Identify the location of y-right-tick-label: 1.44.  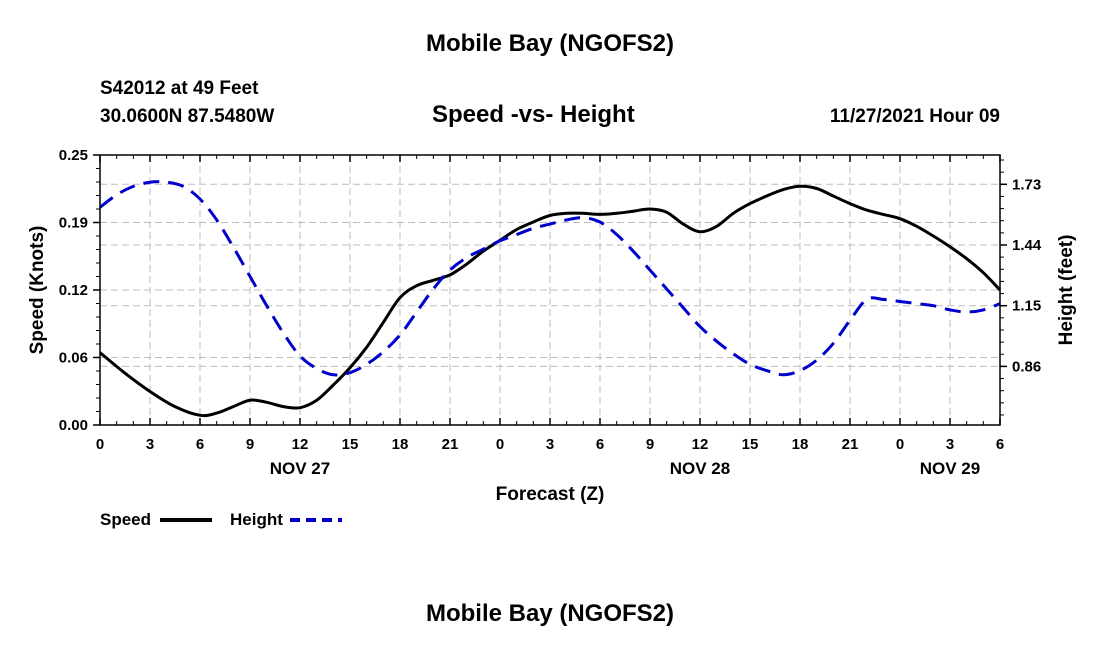
(1027, 245).